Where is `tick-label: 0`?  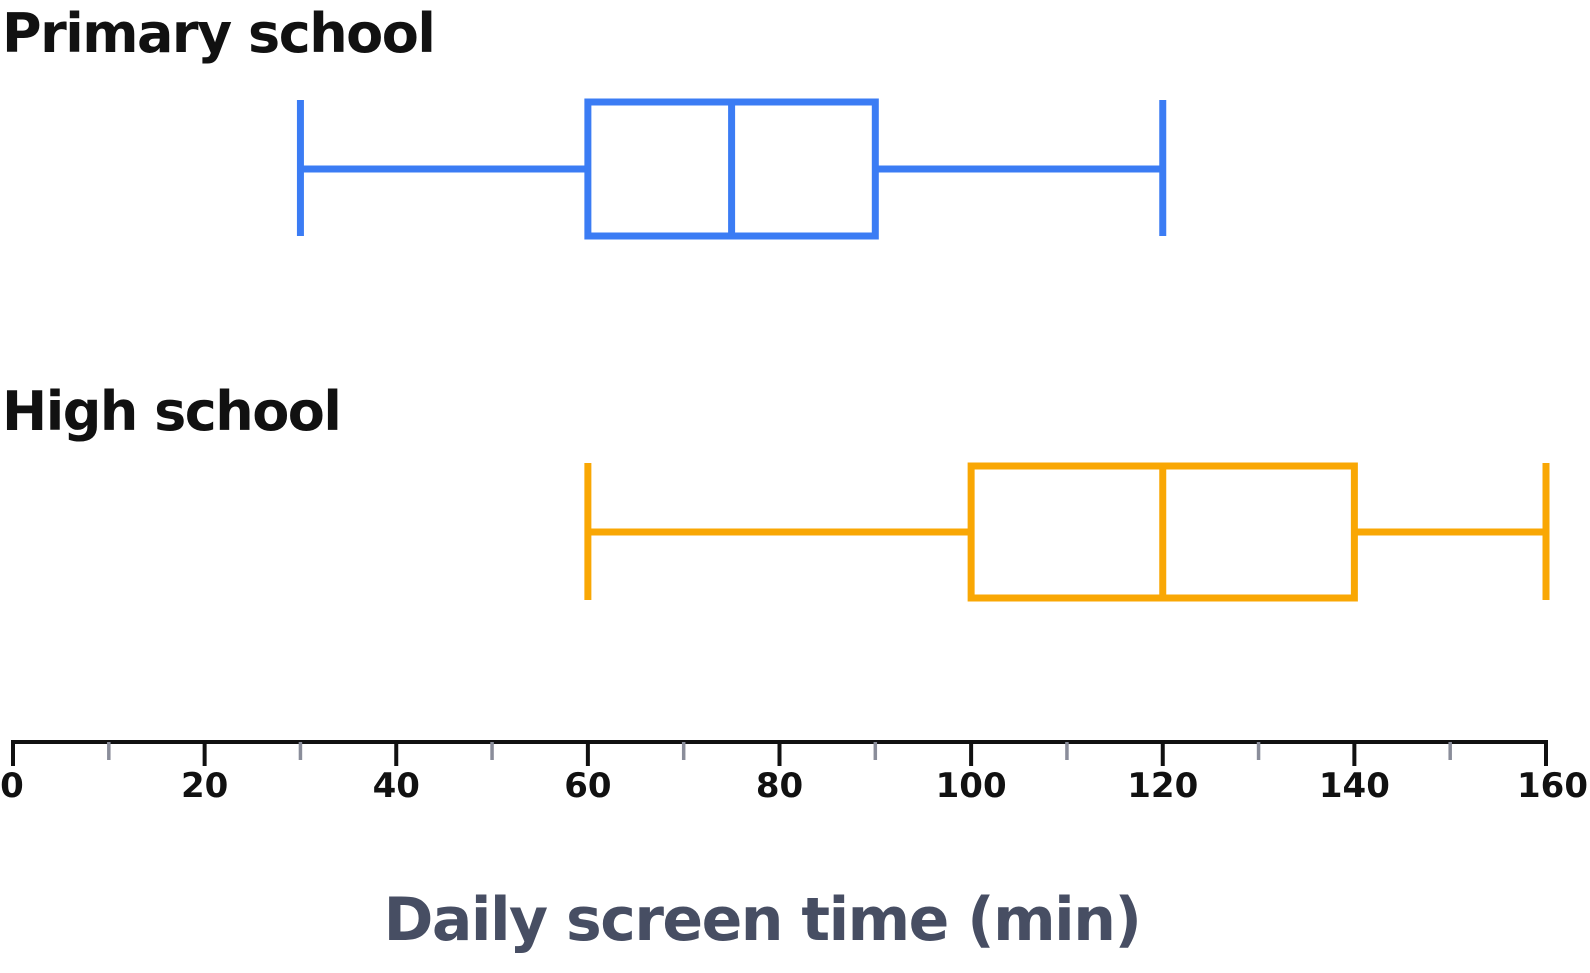 tick-label: 0 is located at coordinates (12, 786).